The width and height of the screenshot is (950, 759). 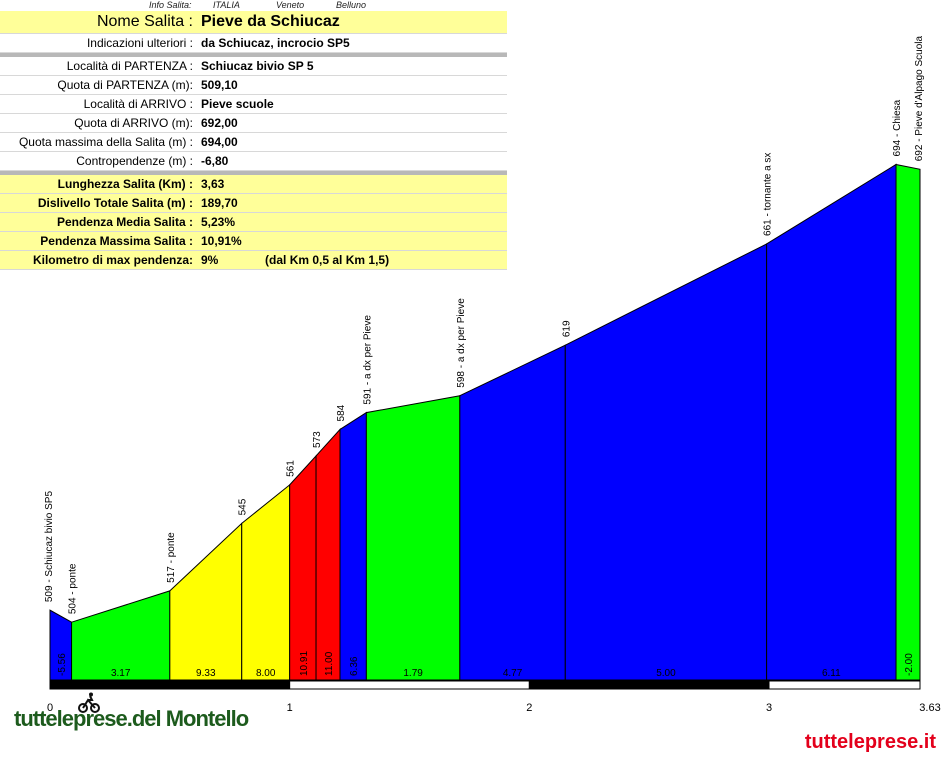 What do you see at coordinates (98, 260) in the screenshot?
I see `info-label: Kilometro di max pendenza:` at bounding box center [98, 260].